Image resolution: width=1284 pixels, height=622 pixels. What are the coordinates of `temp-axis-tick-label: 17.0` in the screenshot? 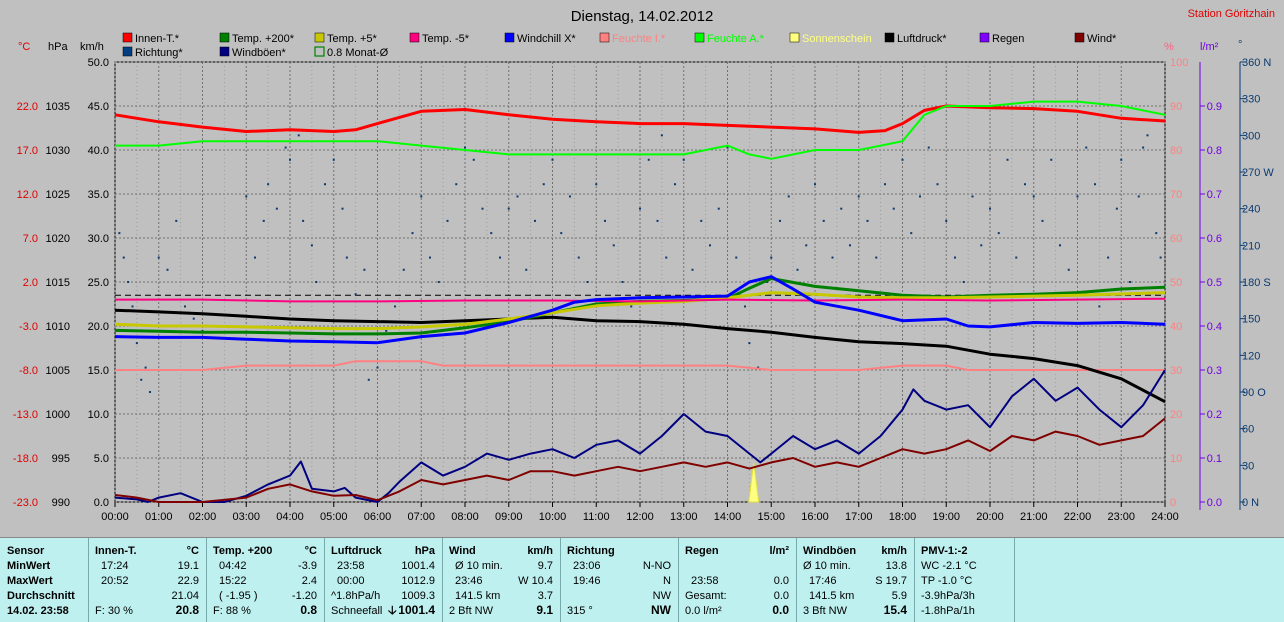 It's located at (27, 151).